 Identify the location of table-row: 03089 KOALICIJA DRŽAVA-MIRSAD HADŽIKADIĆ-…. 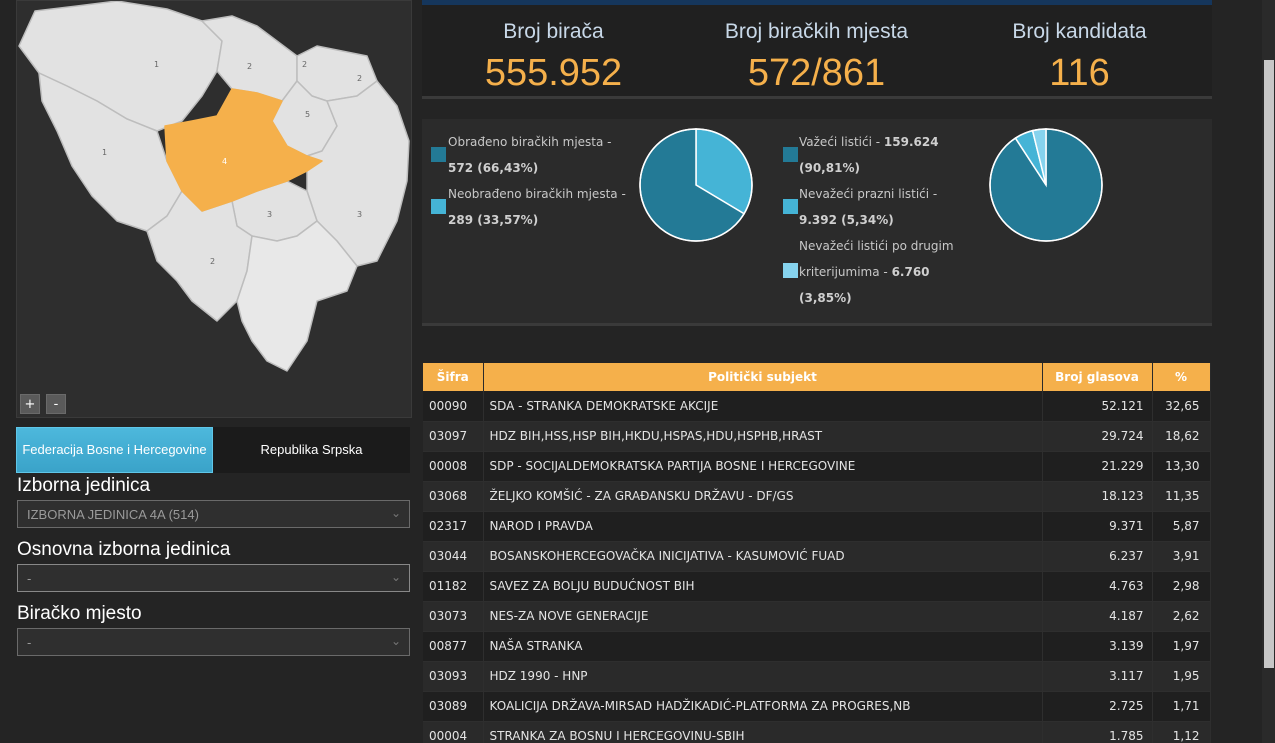
(817, 706).